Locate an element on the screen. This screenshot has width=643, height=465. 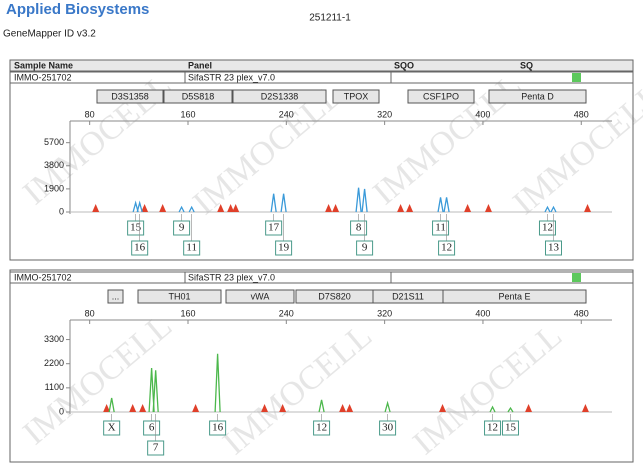
allele-label: 30 is located at coordinates (388, 428).